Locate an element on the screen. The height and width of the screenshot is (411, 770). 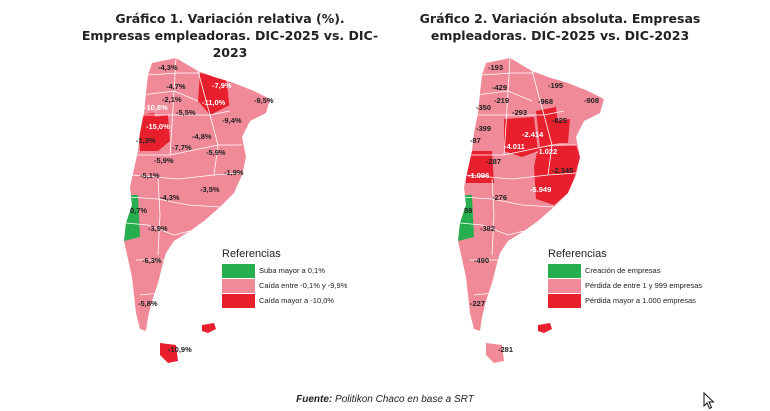
region-label: -429 is located at coordinates (499, 87).